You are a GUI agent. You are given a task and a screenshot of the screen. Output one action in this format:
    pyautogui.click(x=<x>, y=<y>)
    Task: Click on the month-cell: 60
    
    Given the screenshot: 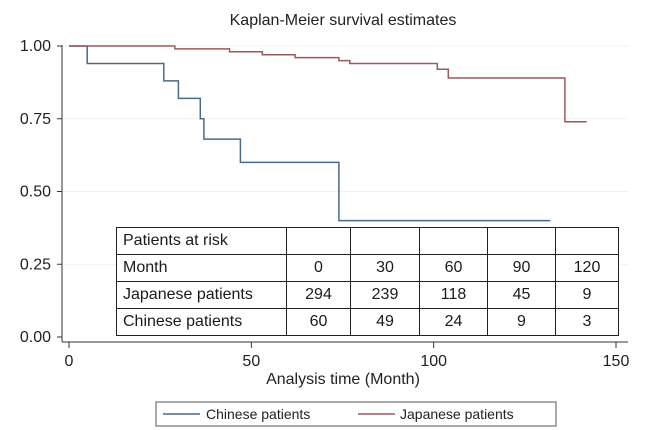 What is the action you would take?
    pyautogui.click(x=453, y=268)
    